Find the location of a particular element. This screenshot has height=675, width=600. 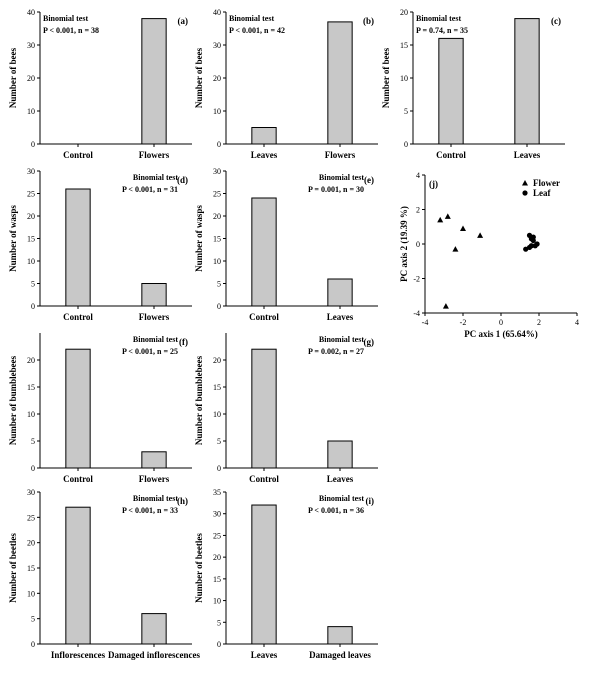

panel-label: (c) is located at coordinates (556, 21).